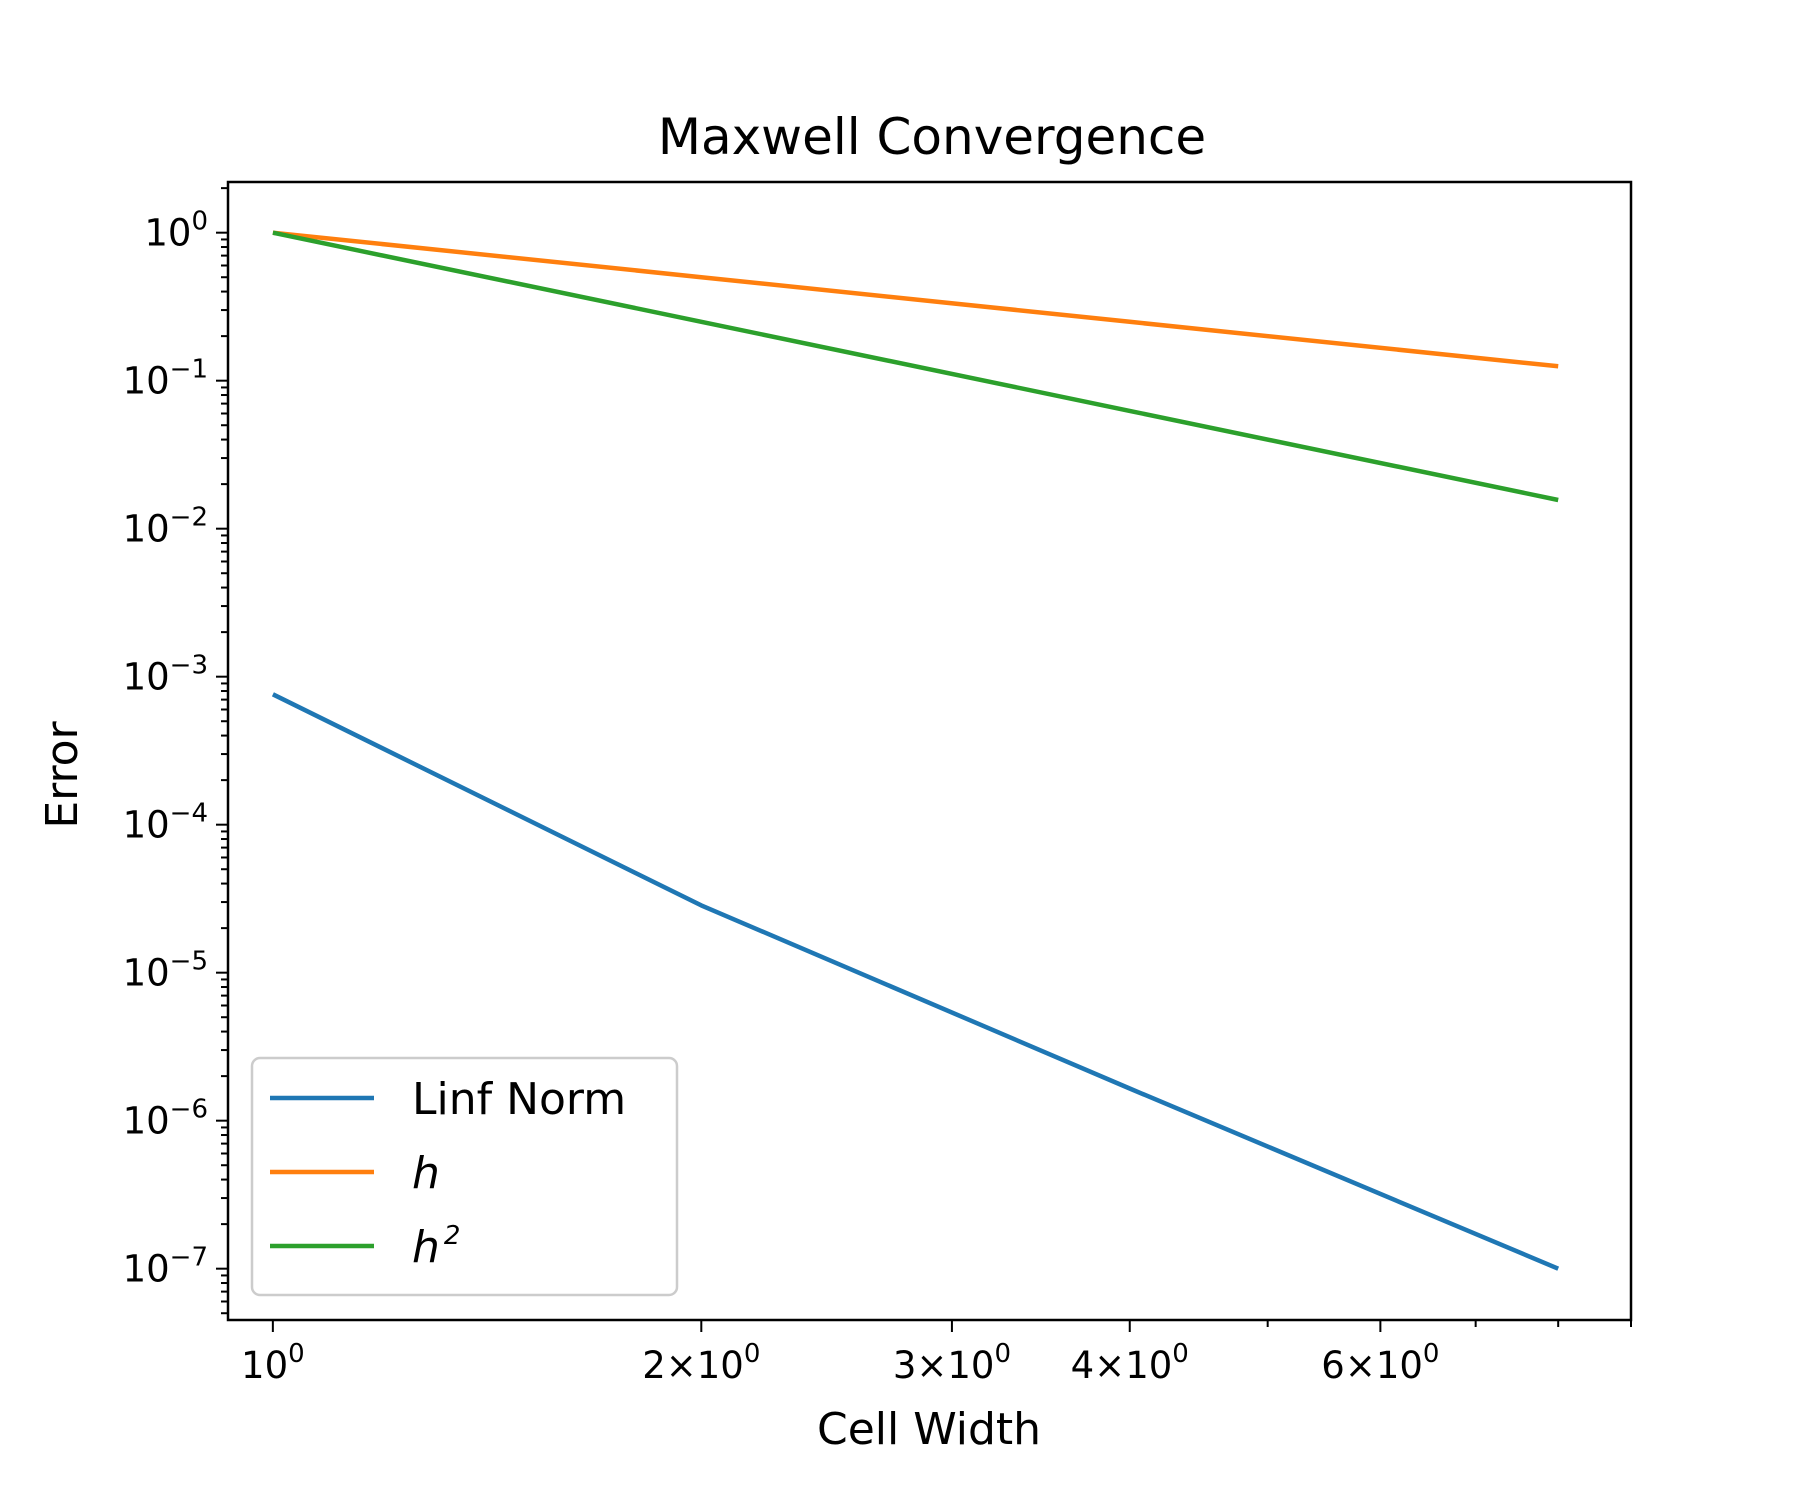 This screenshot has height=1500, width=1800. Describe the element at coordinates (701, 1363) in the screenshot. I see `x-tick-label: 2×100` at that location.